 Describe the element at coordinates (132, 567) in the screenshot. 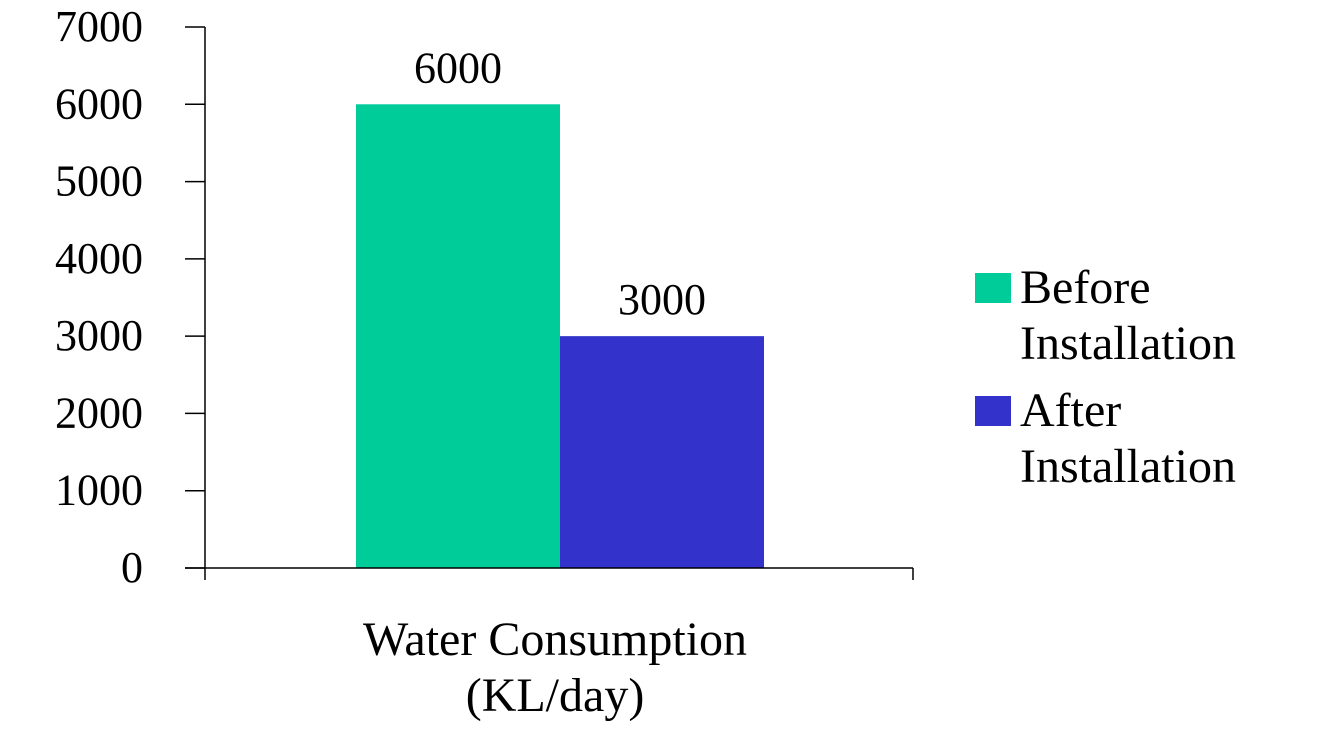

I see `y-tick-label: 0` at that location.